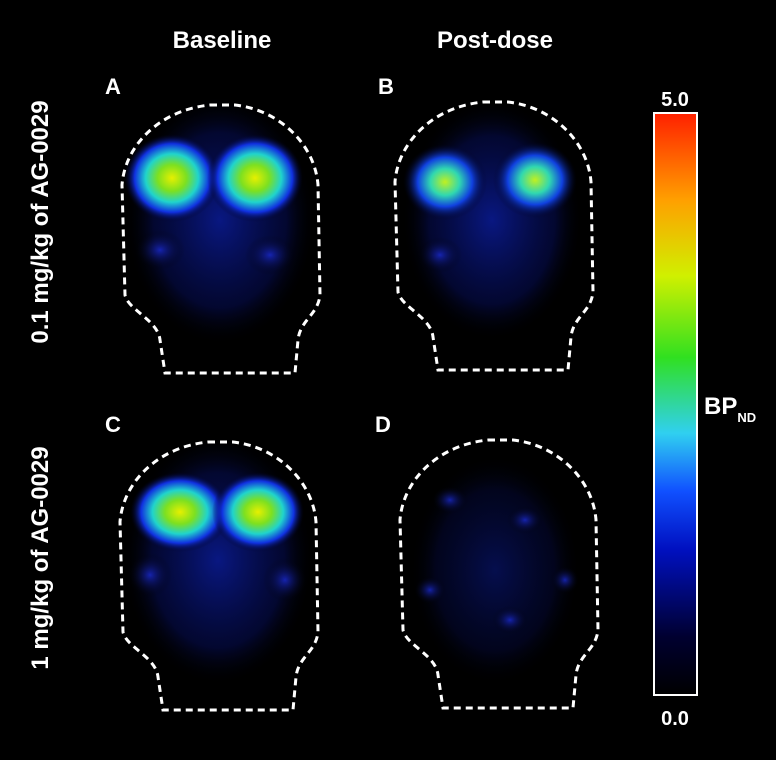 The width and height of the screenshot is (776, 760). I want to click on colorbar-label: BPND, so click(730, 409).